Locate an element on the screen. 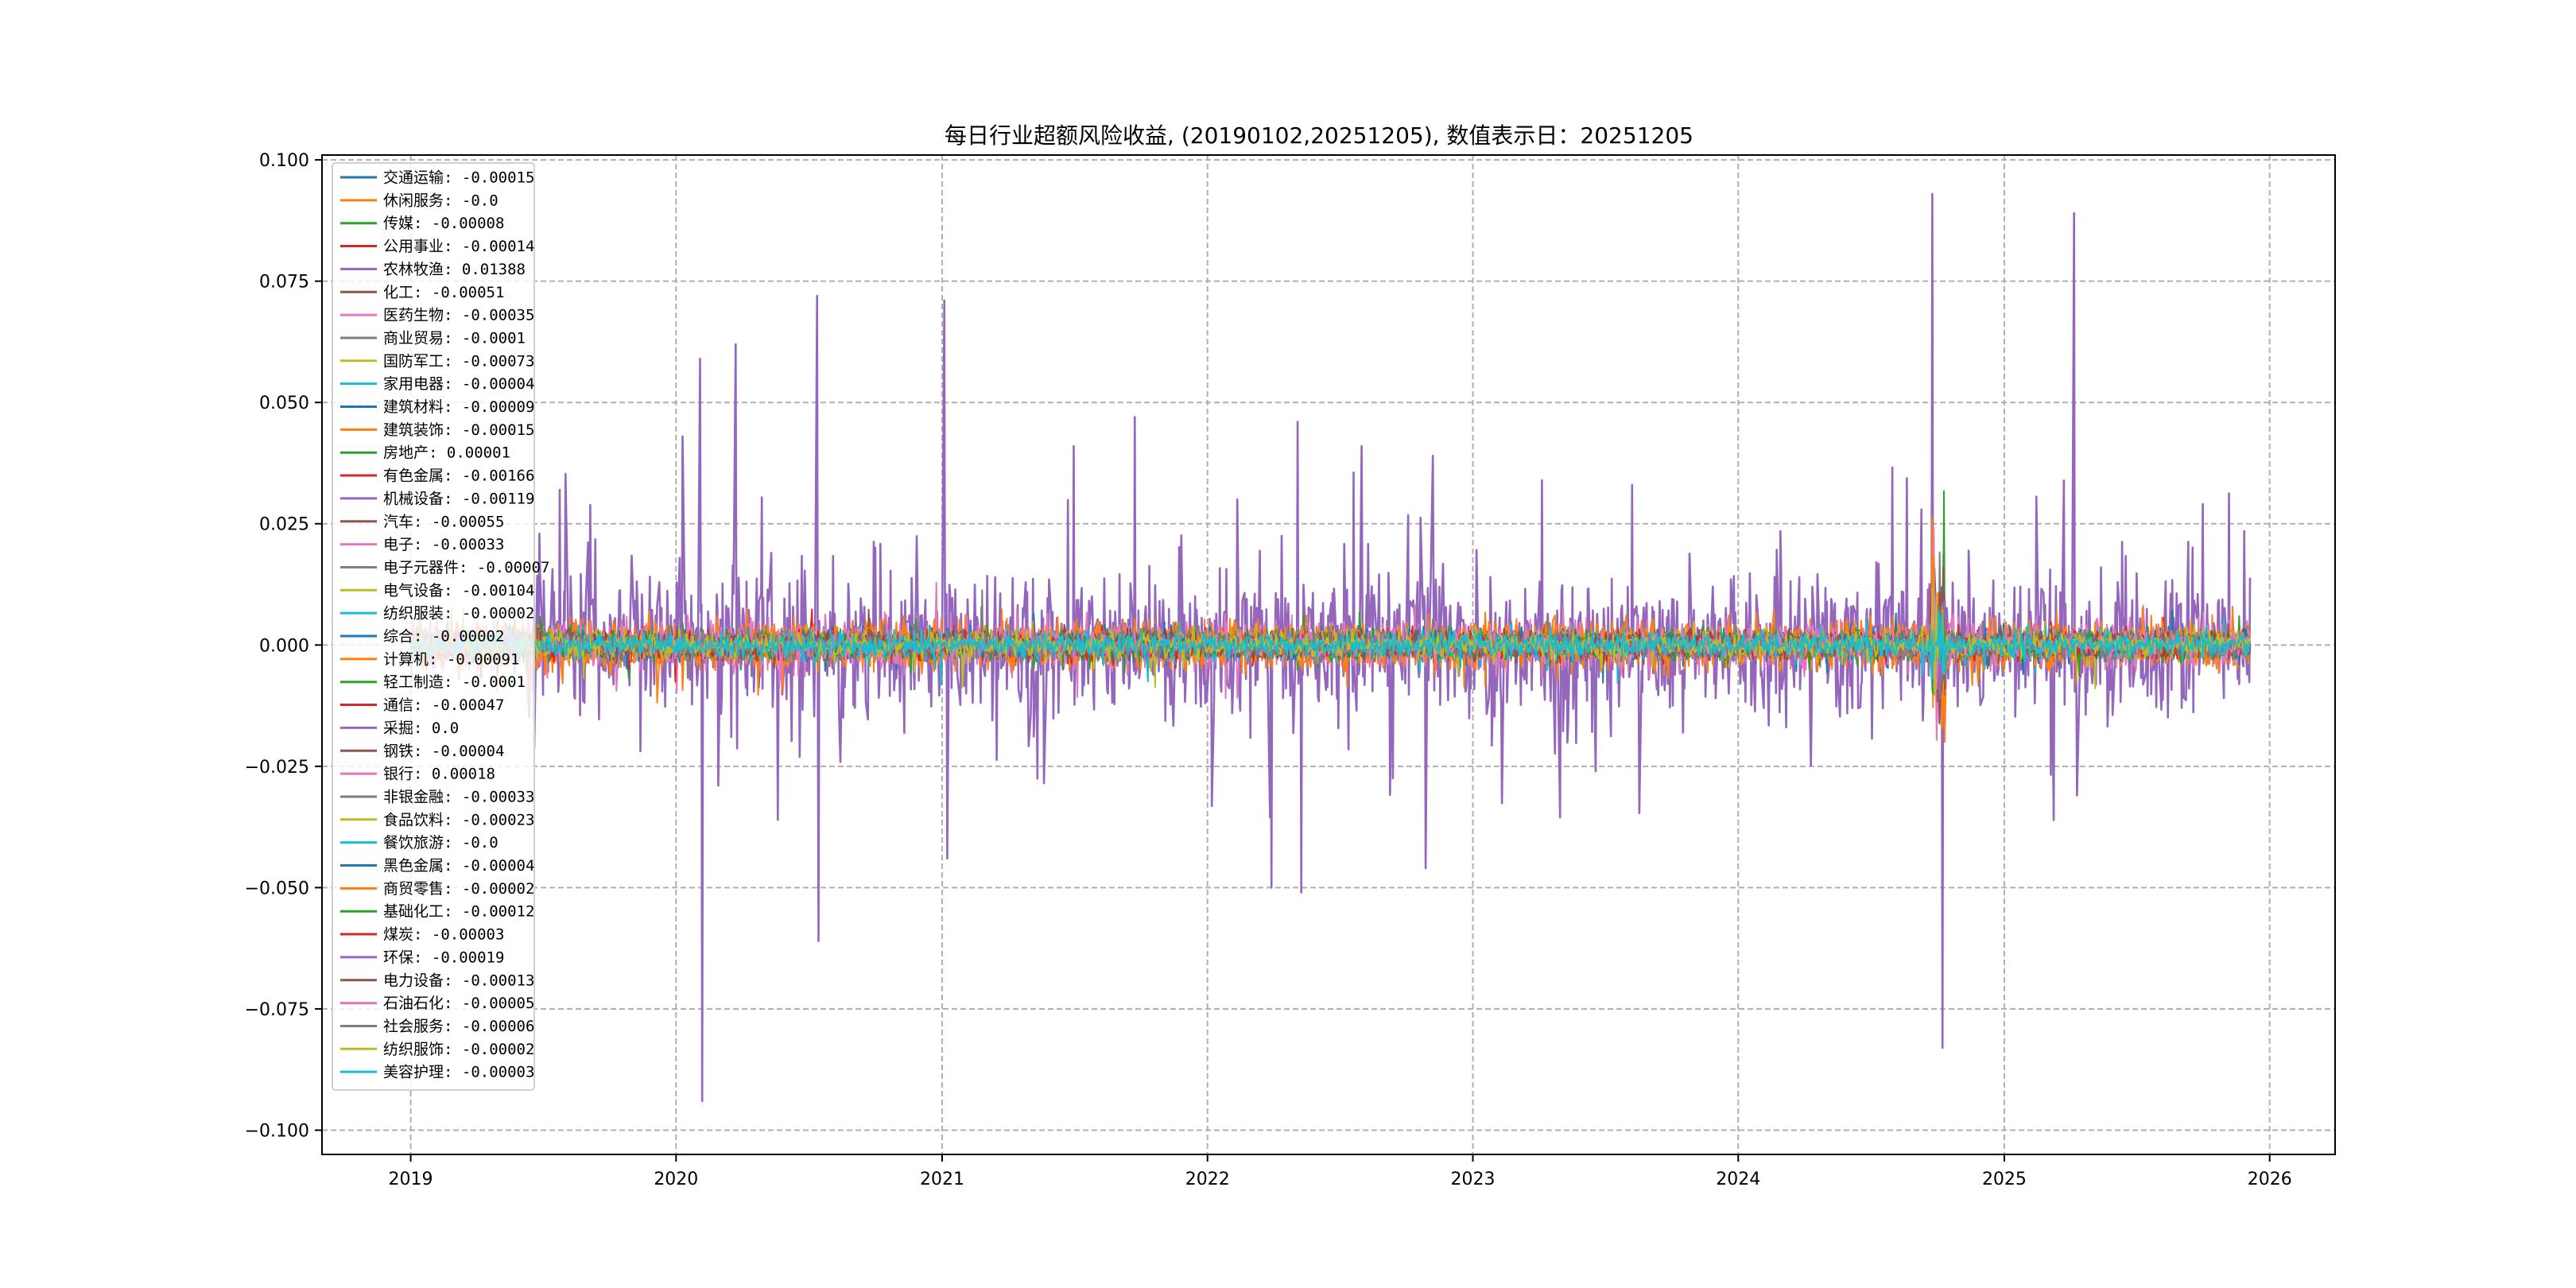  y-tick-label: −0.050 is located at coordinates (277, 888).